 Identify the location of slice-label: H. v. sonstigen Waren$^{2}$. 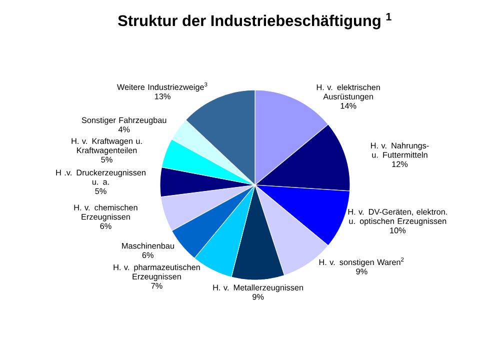
(361, 262).